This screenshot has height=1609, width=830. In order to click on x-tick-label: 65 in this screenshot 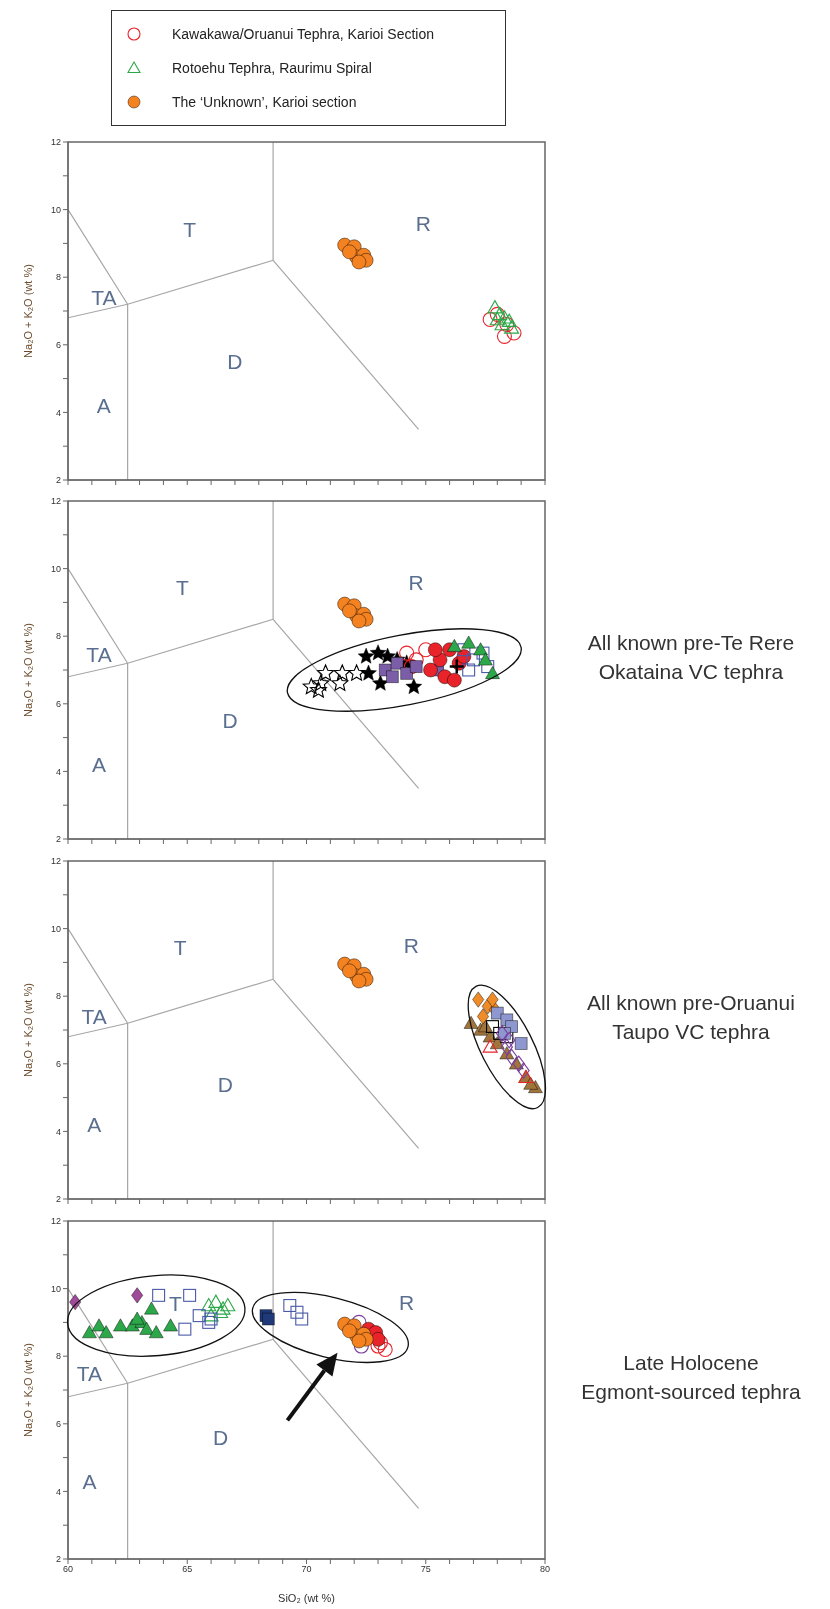, I will do `click(187, 1569)`.